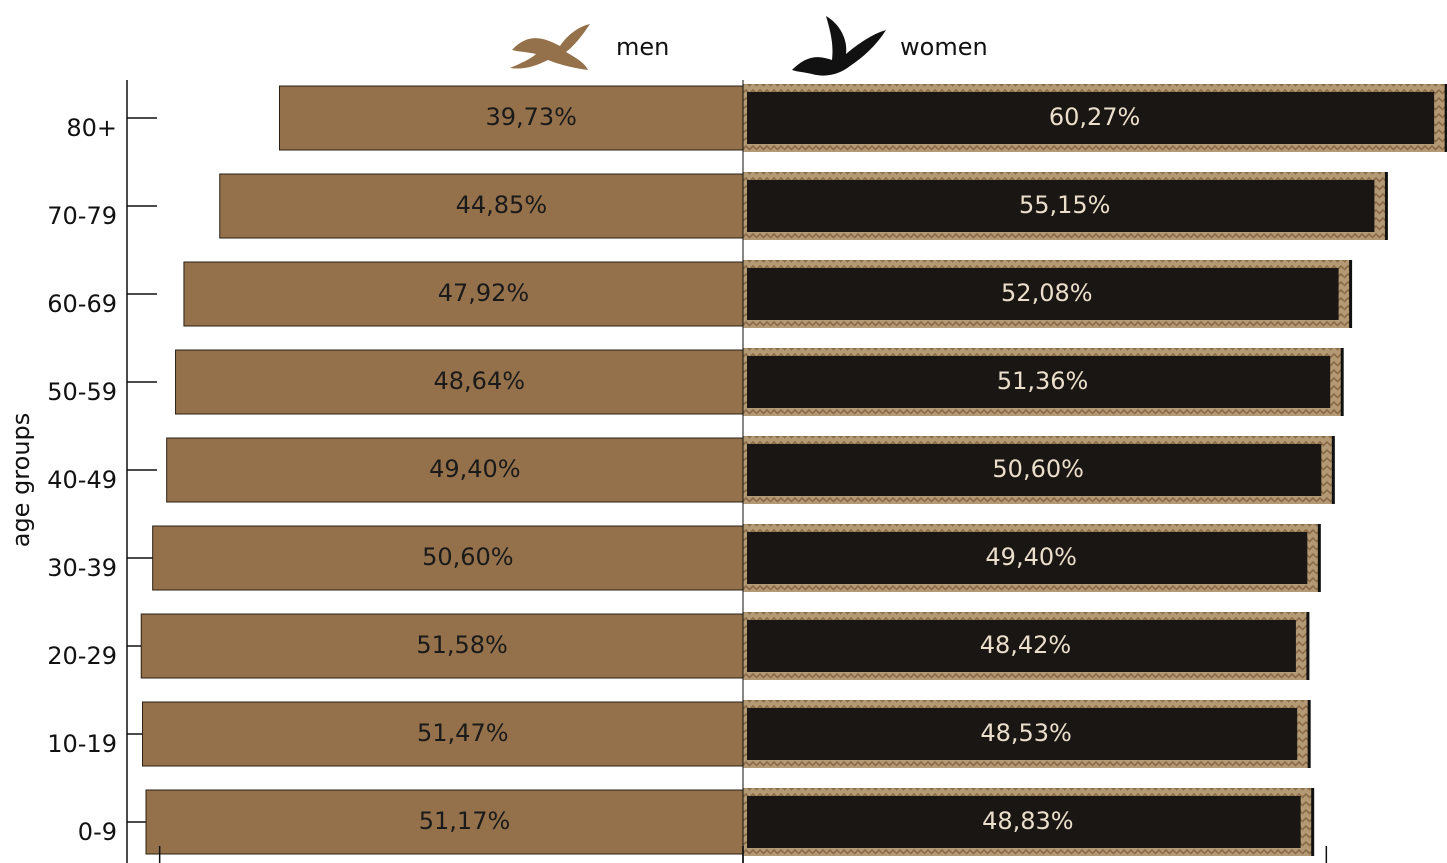  Describe the element at coordinates (82, 392) in the screenshot. I see `y-tick-label: 50-59` at that location.